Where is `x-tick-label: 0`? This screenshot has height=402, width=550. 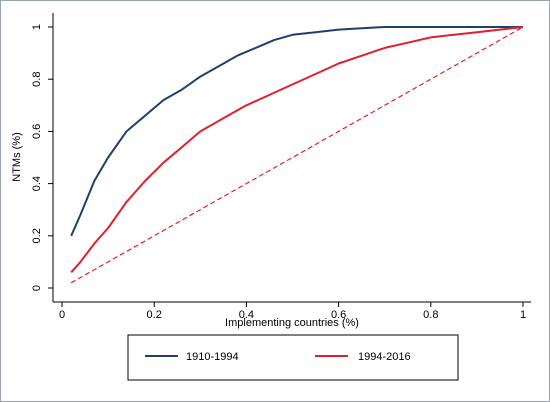 x-tick-label: 0 is located at coordinates (62, 315).